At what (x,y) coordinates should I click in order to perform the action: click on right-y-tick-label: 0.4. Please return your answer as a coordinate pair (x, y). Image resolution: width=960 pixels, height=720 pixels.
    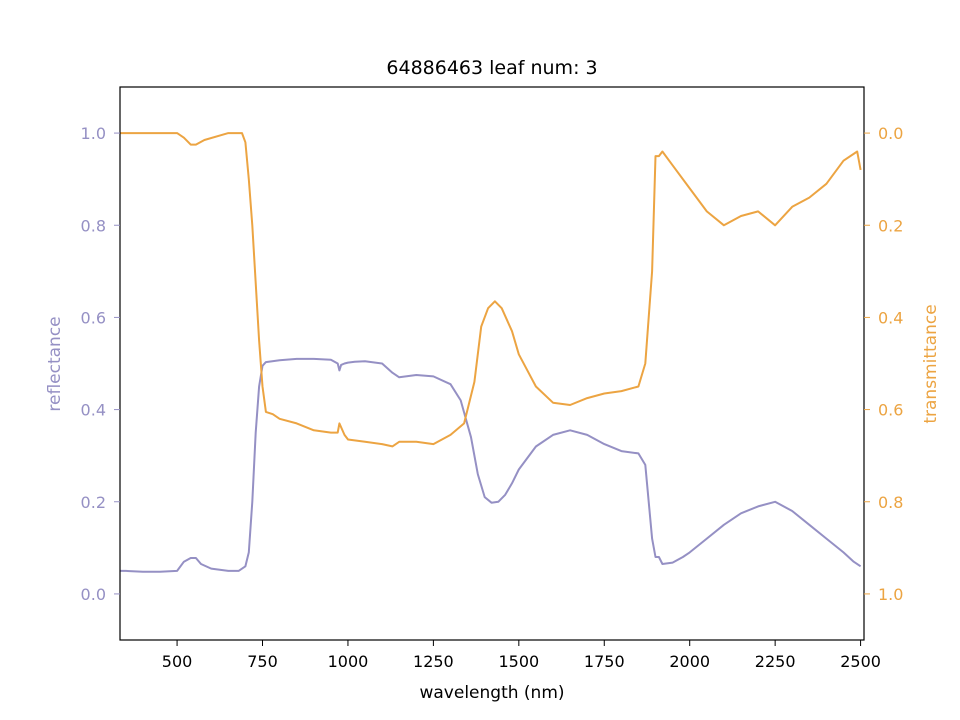
    Looking at the image, I should click on (890, 317).